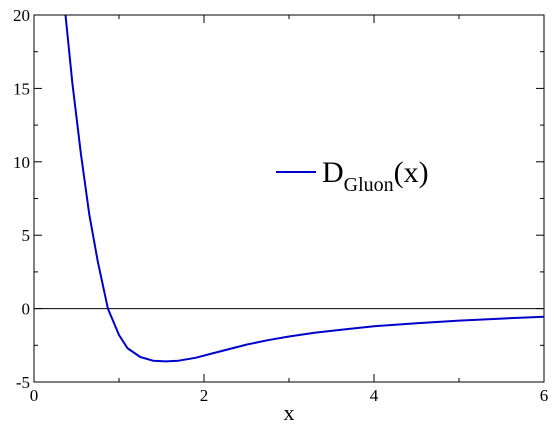  Describe the element at coordinates (411, 172) in the screenshot. I see `legend-suffix: (x)` at that location.